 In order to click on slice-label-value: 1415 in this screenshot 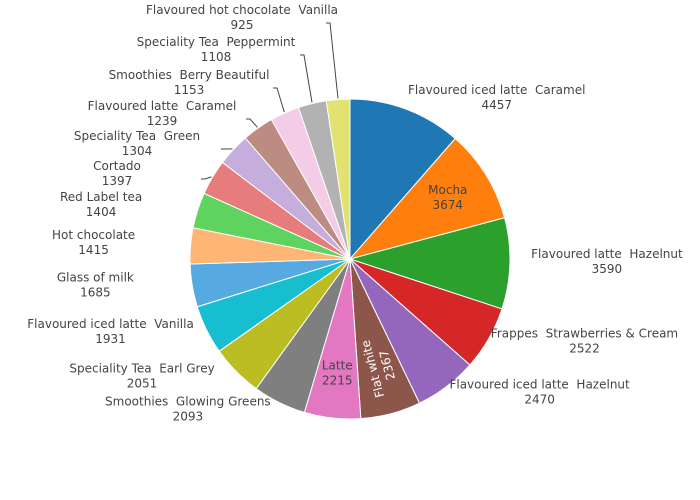, I will do `click(93, 250)`.